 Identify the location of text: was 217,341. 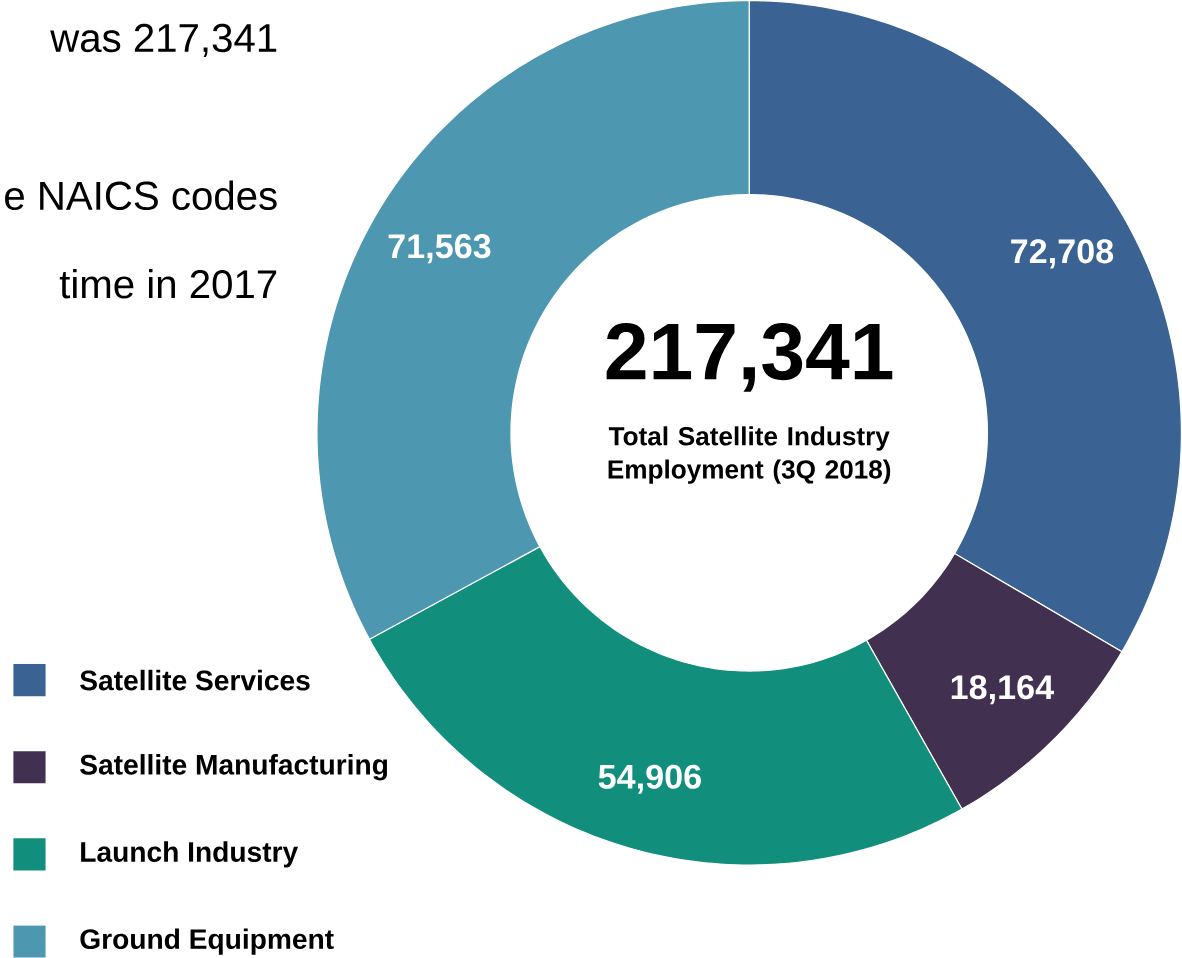
(163, 40).